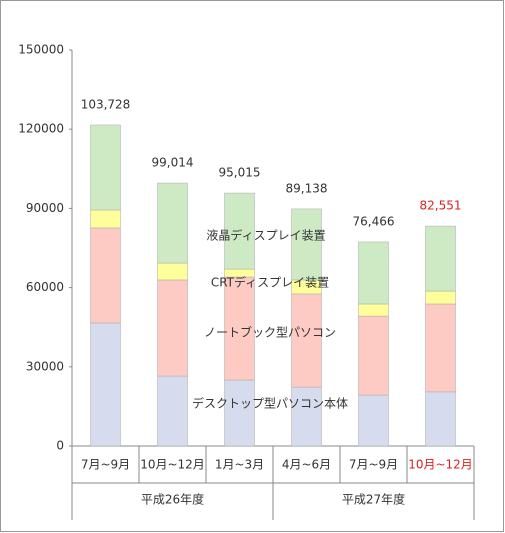 The image size is (505, 533). Describe the element at coordinates (307, 188) in the screenshot. I see `total-label: 89,138` at that location.